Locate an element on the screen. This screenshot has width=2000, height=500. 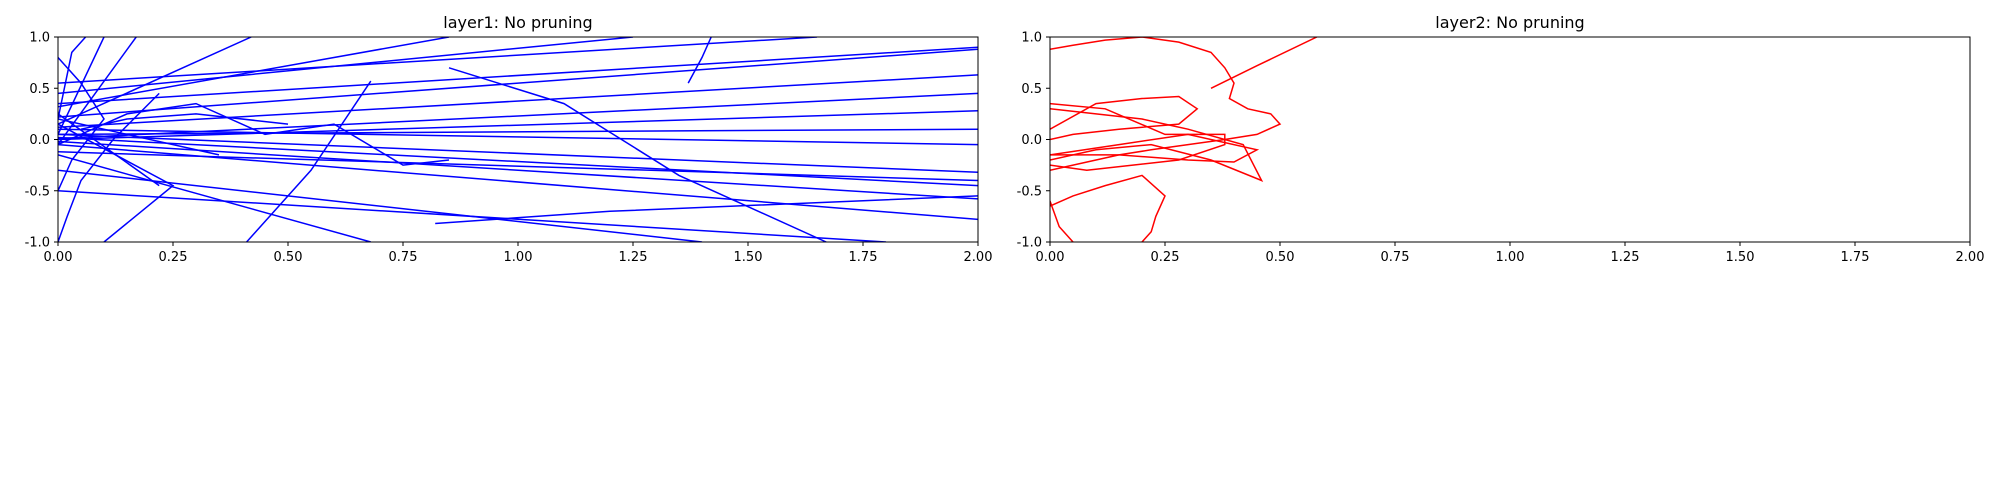
series-lines is located at coordinates (1184, 139).